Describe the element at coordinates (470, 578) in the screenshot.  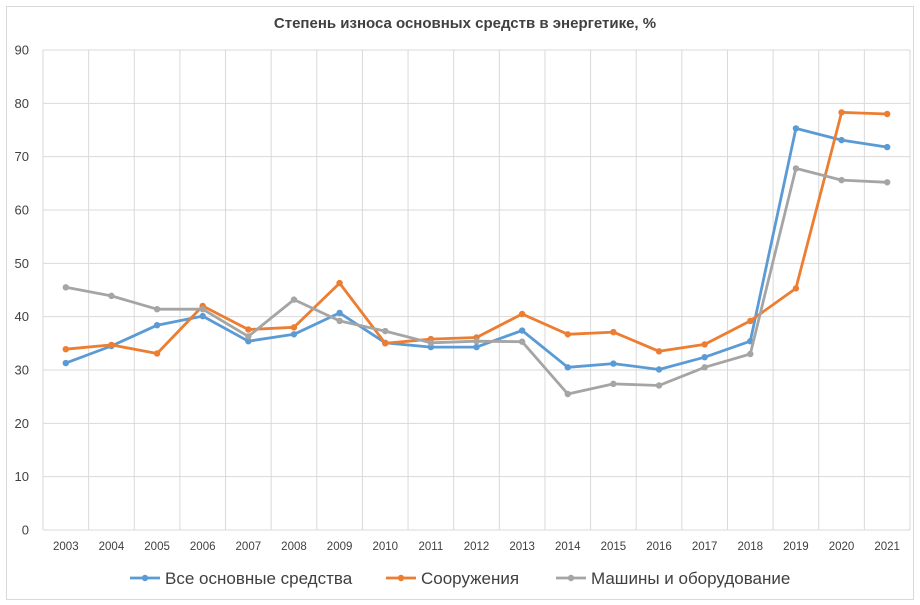
I see `legend-label: Сооружения` at that location.